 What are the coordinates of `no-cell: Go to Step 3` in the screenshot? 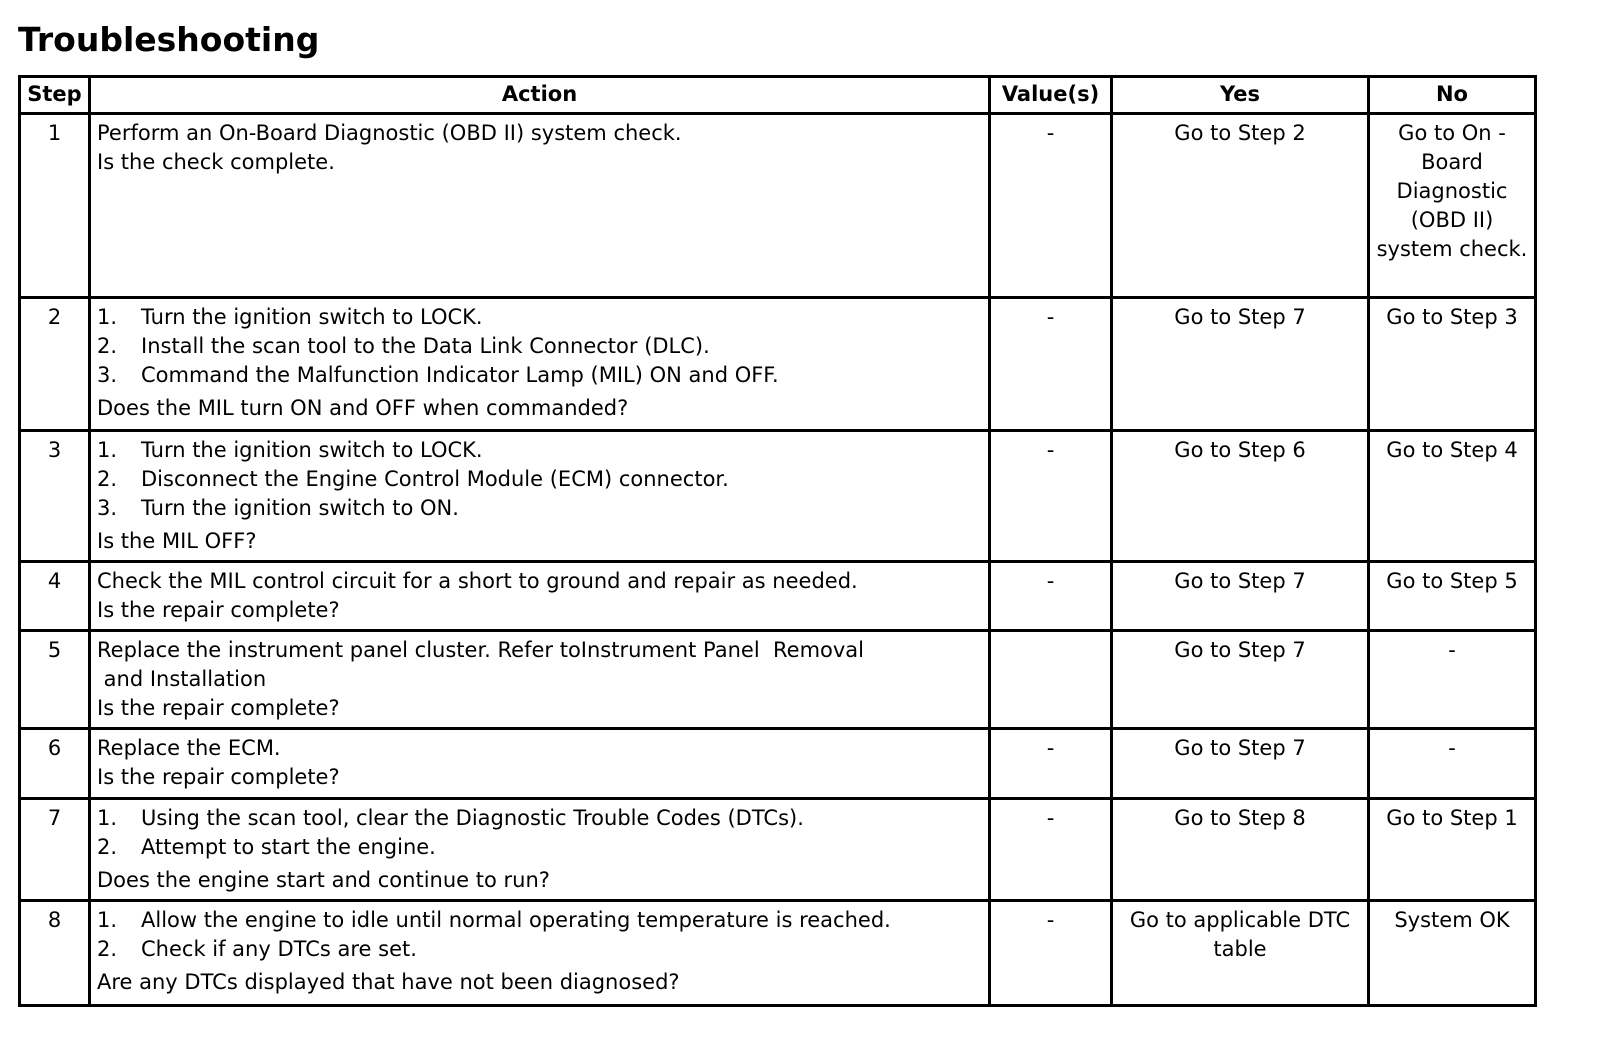 It's located at (1452, 364).